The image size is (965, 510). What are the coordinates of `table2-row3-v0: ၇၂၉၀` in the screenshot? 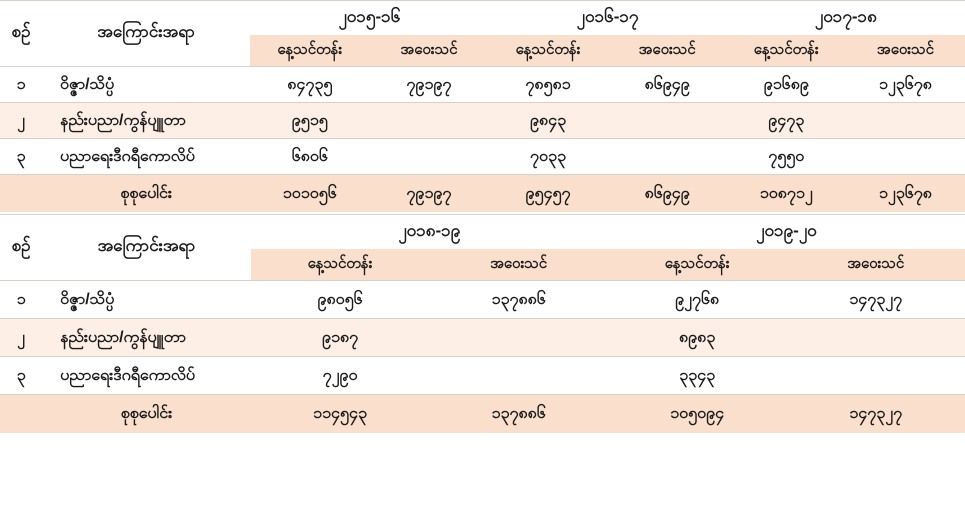 It's located at (340, 375).